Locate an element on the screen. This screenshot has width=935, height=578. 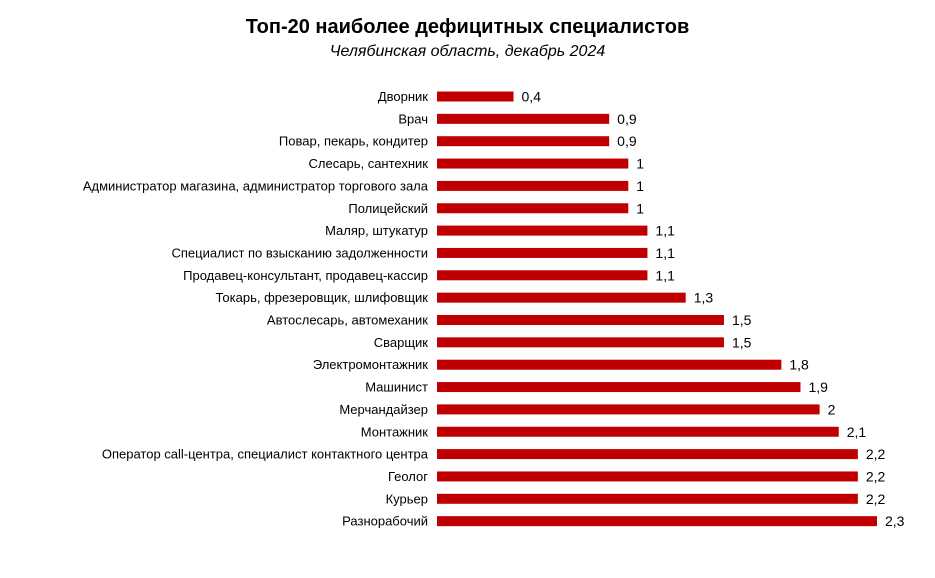
category-label: Продавец-консультант, продавец-кассир is located at coordinates (305, 275).